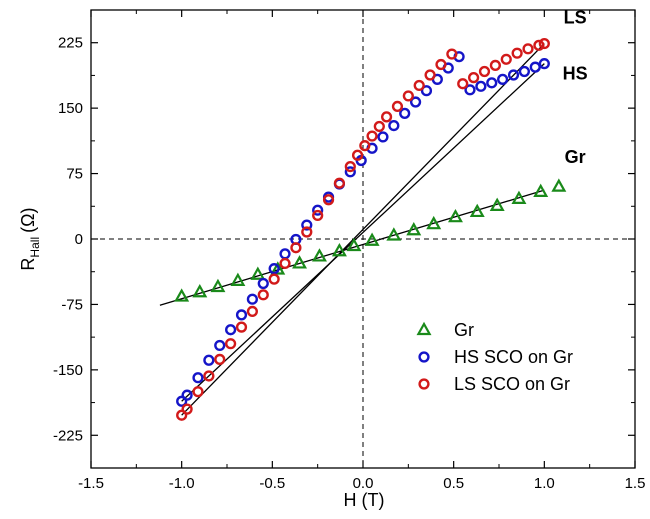  Describe the element at coordinates (272, 483) in the screenshot. I see `x-tick-label: -0.5` at that location.